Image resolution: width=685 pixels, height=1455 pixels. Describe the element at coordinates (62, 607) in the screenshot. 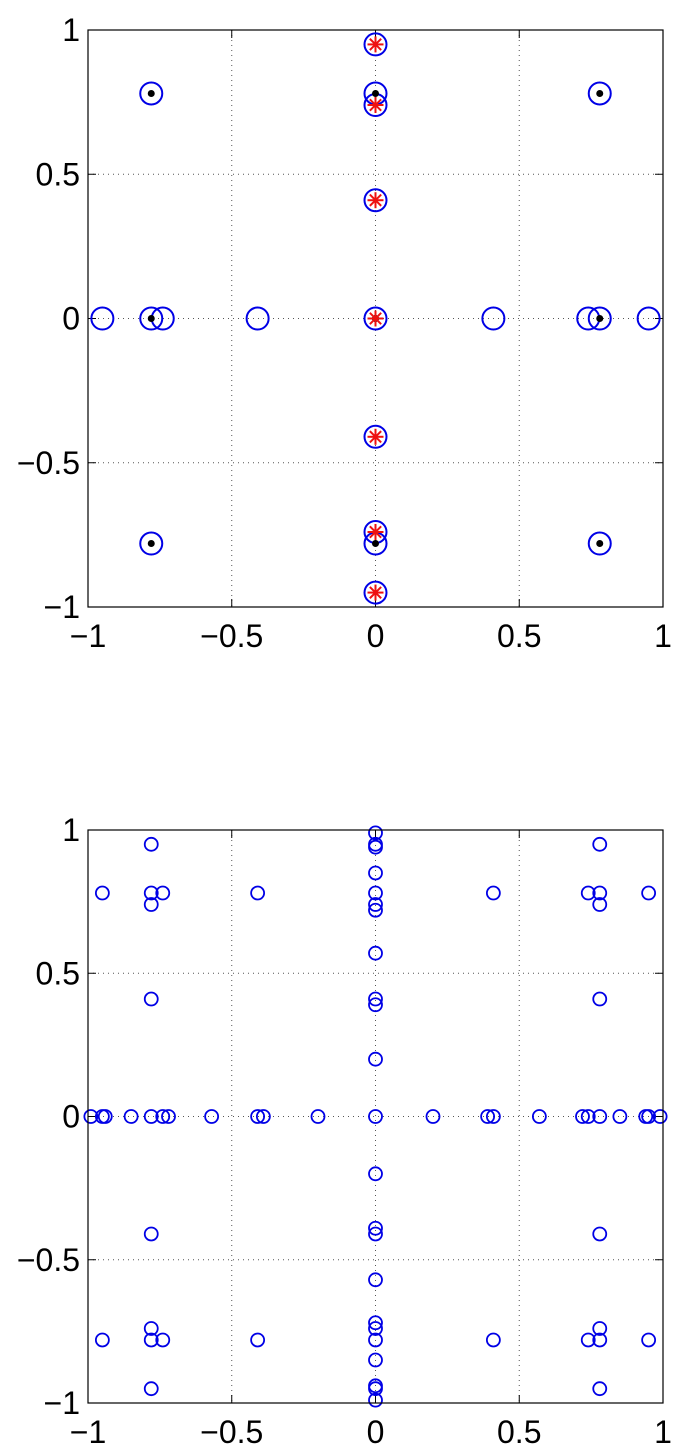

I see `y-tick-label: −1` at that location.